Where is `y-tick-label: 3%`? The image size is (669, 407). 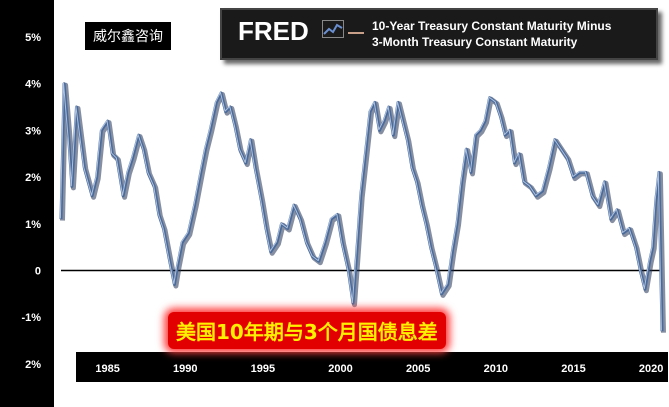
y-tick-label: 3% is located at coordinates (33, 131).